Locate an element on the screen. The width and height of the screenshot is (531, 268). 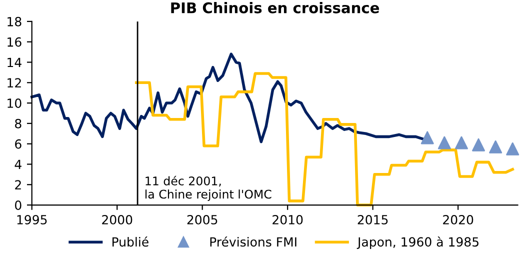
y-tick-label: 2 is located at coordinates (18, 185).